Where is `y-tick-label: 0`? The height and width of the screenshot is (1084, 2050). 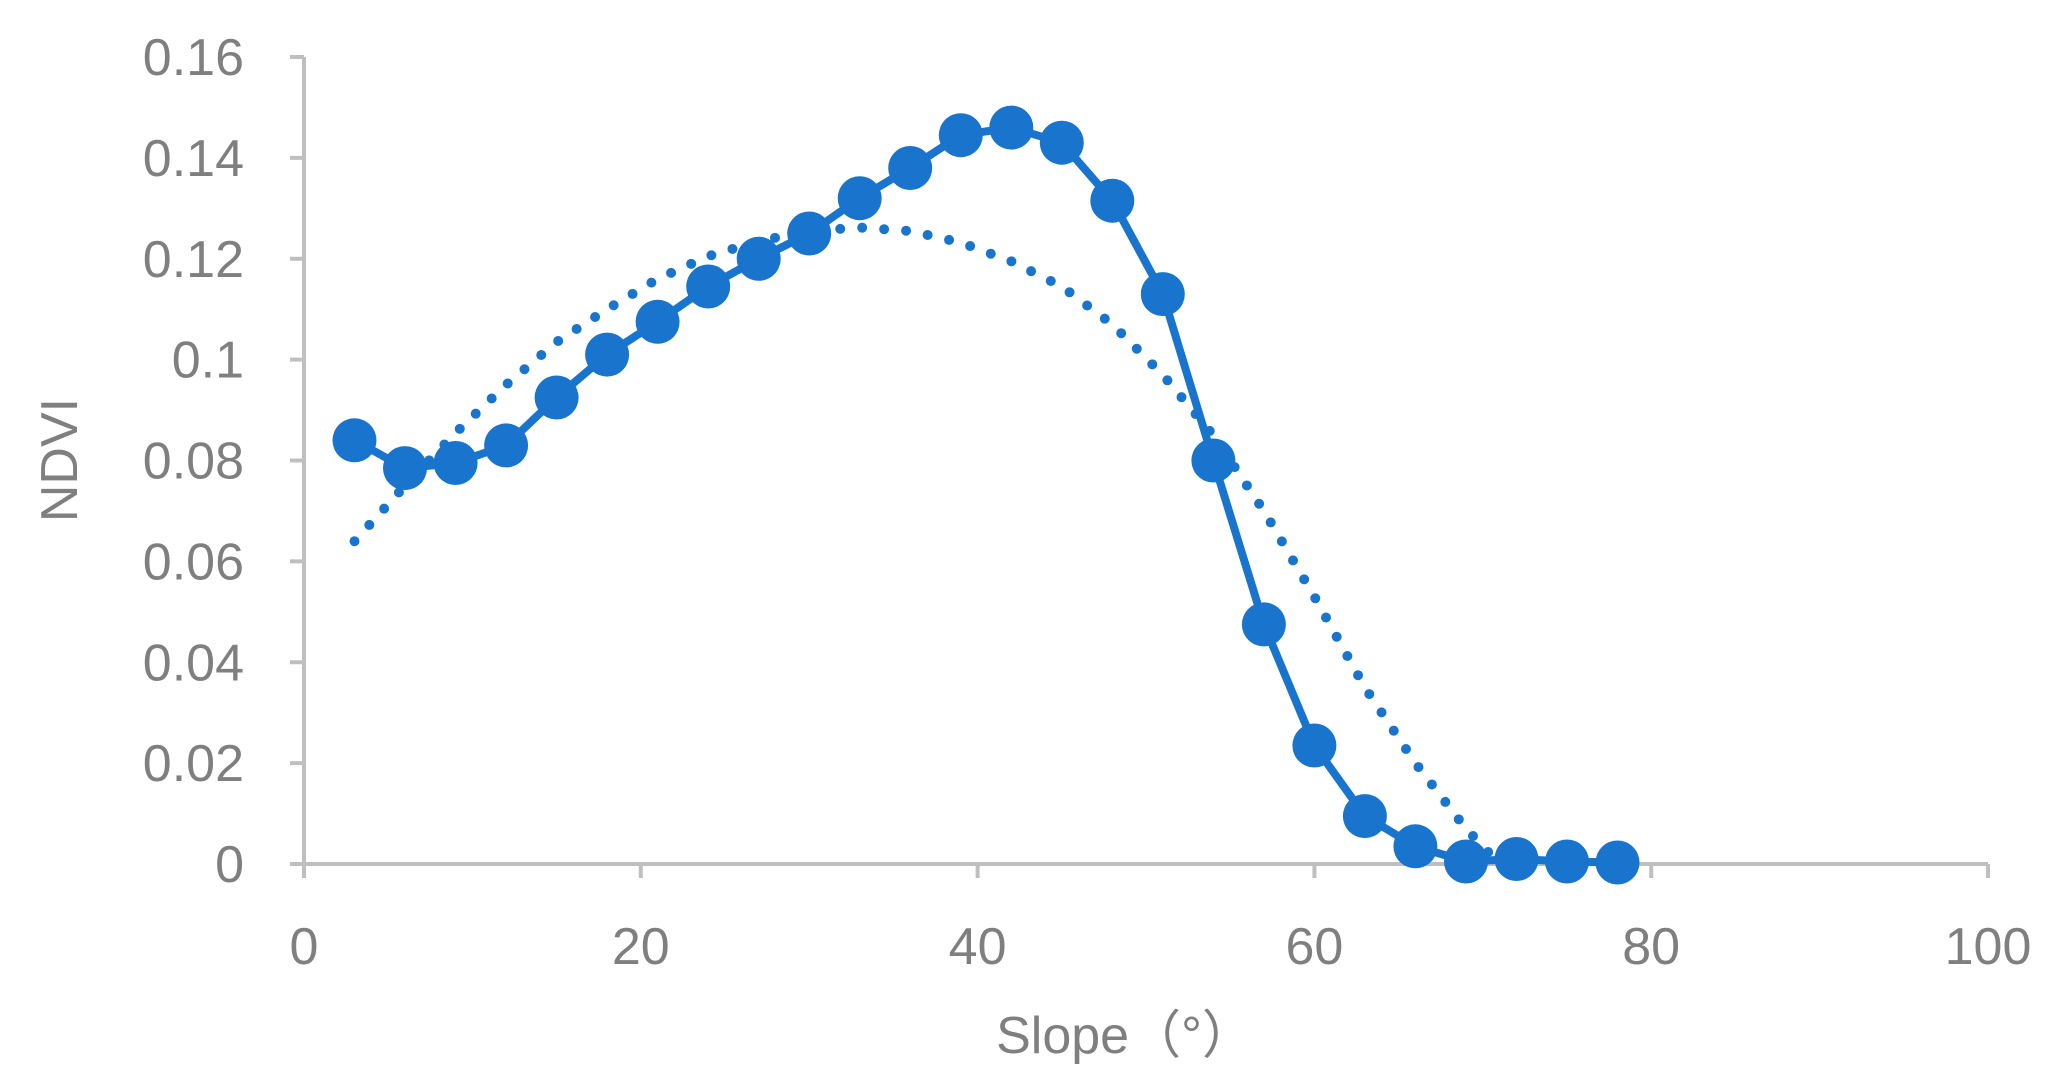 y-tick-label: 0 is located at coordinates (229, 865).